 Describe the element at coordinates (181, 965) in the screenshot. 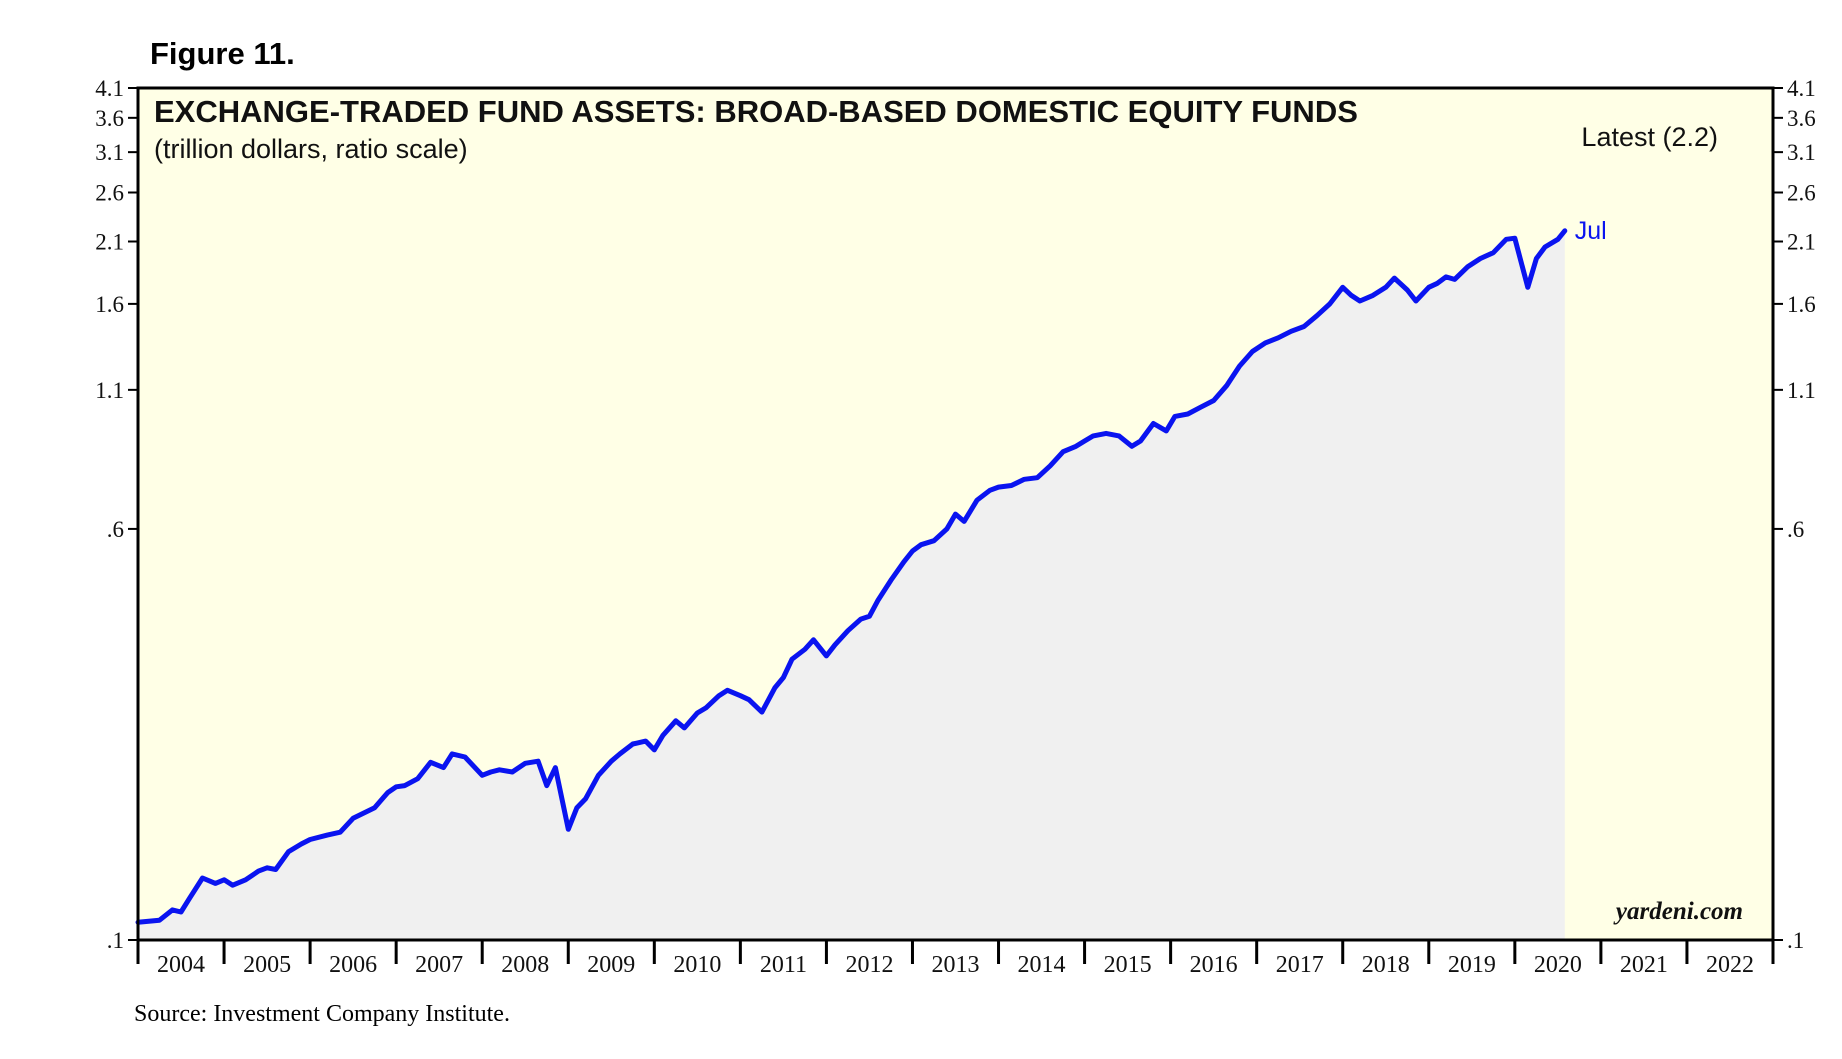

I see `x-tick-label: 2004` at that location.